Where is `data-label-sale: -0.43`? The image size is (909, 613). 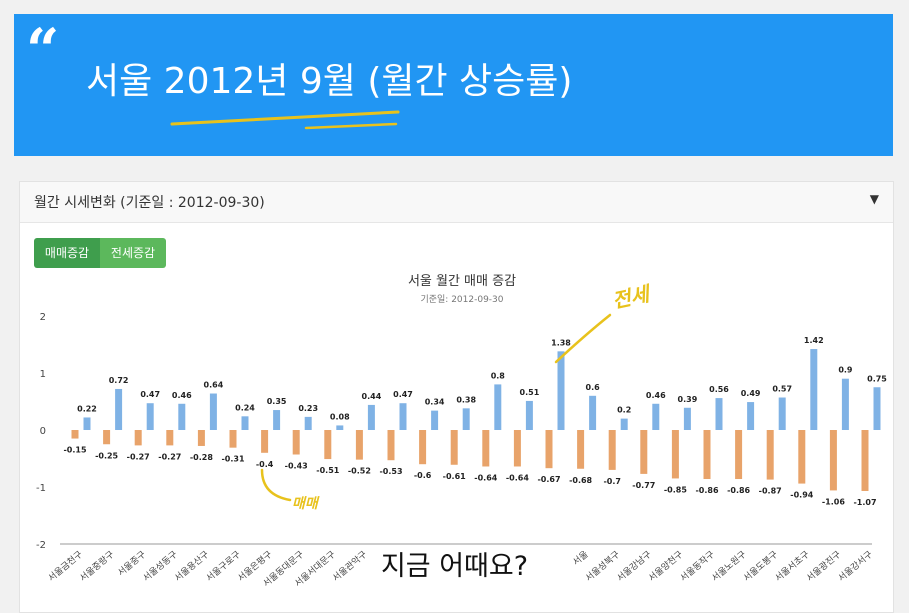
data-label-sale: -0.43 is located at coordinates (296, 466).